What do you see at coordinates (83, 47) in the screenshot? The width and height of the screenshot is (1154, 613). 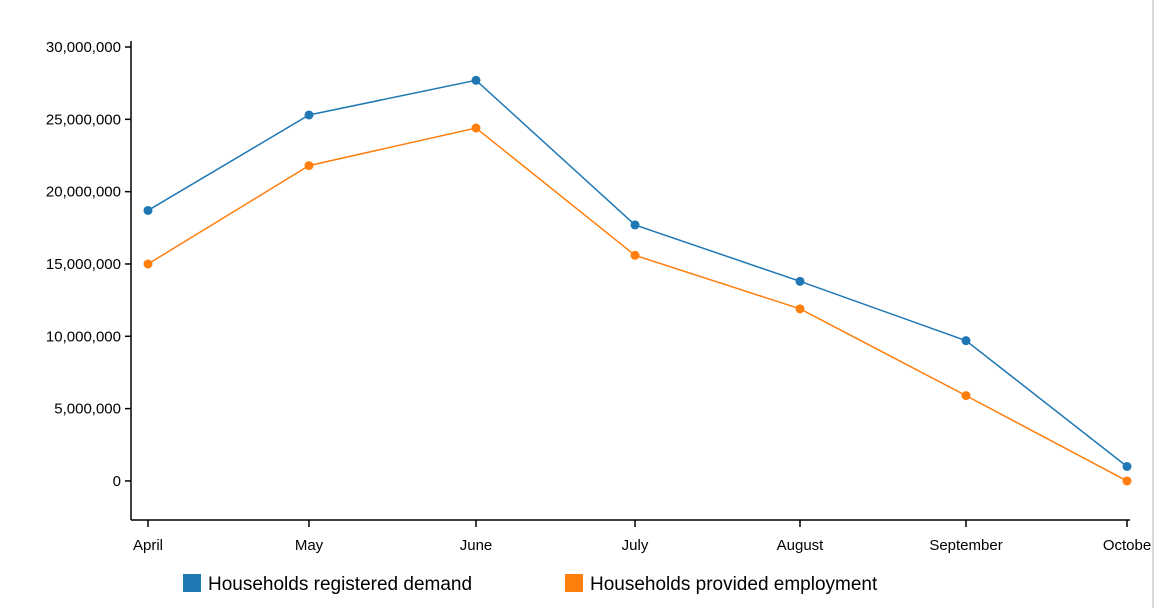 I see `y-tick-label: 30,000,000` at bounding box center [83, 47].